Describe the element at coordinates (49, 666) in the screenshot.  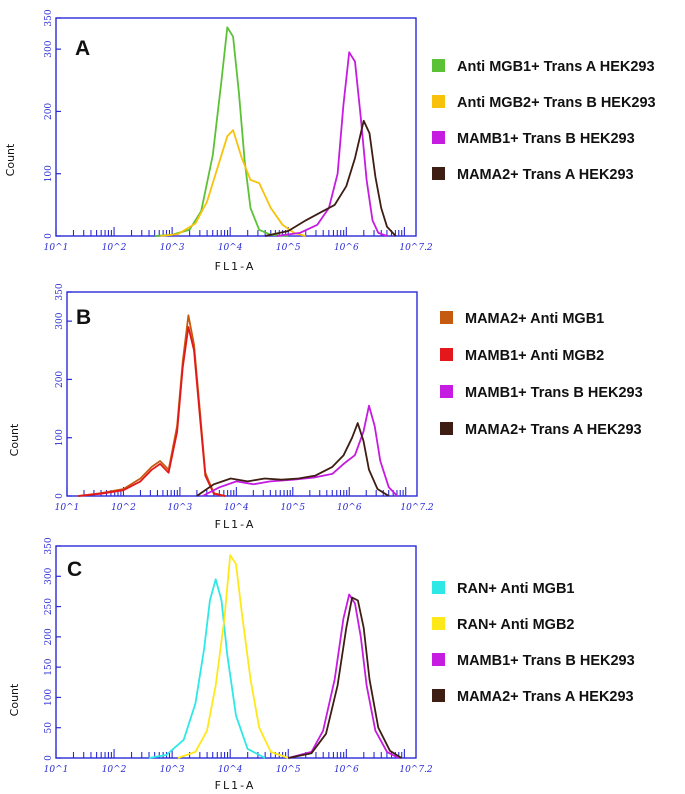
I see `y-tick-label: 150` at that location.